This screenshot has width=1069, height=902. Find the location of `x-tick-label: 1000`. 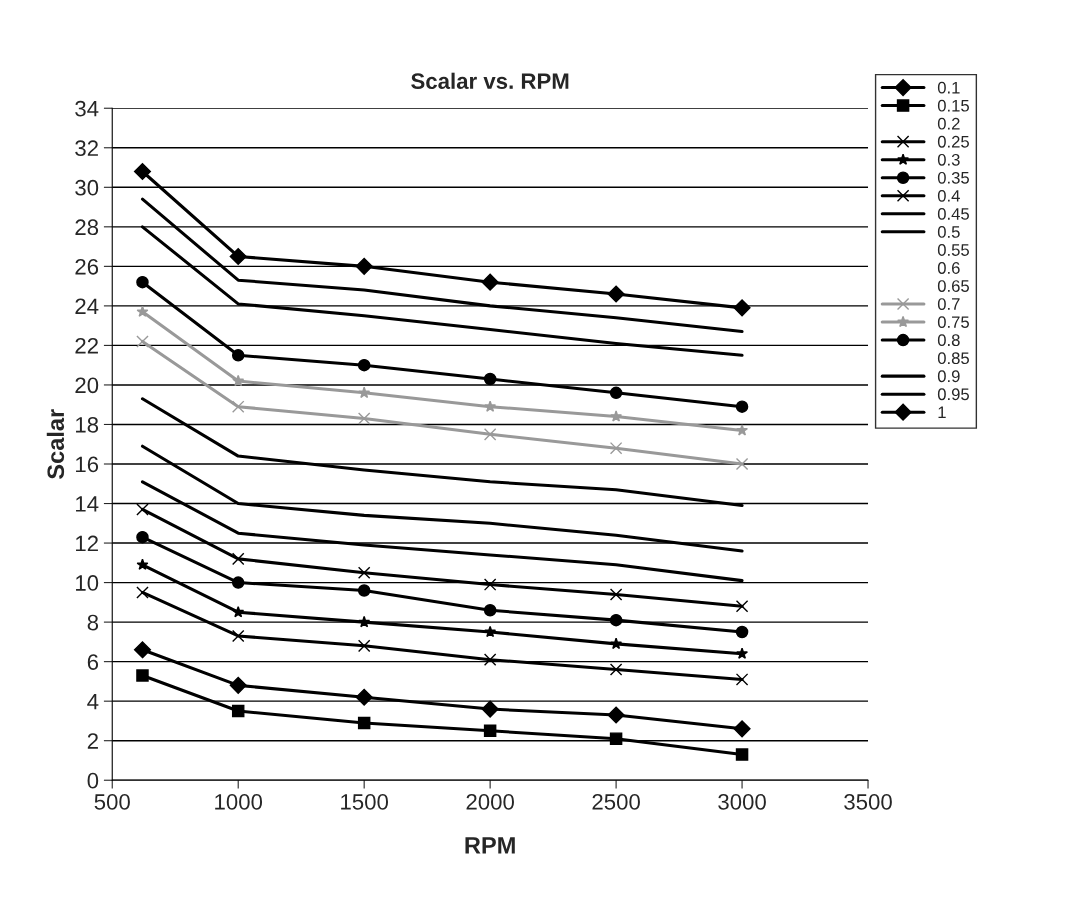

x-tick-label: 1000 is located at coordinates (239, 802).